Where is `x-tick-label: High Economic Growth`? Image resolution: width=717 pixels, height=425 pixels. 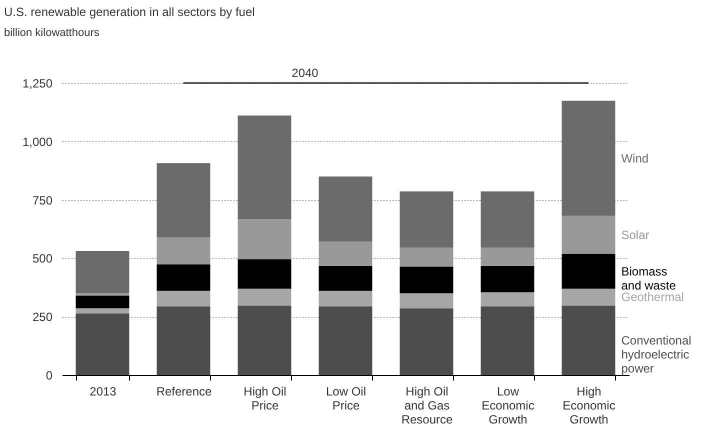
x-tick-label: High Economic Growth is located at coordinates (589, 404).